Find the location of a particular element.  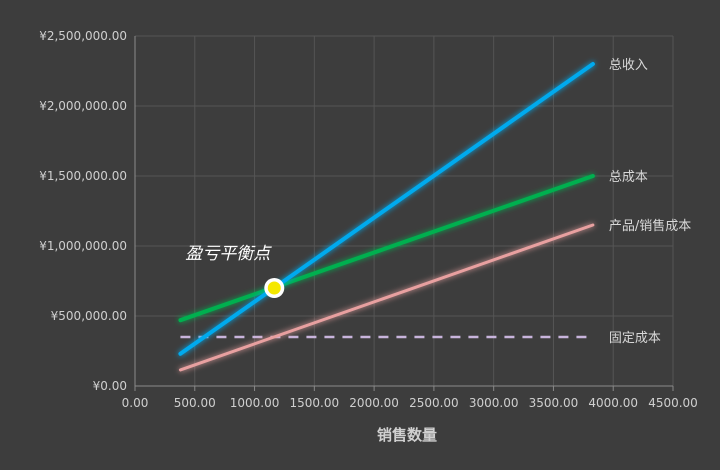

x-tick-label: 0.00 is located at coordinates (135, 403).